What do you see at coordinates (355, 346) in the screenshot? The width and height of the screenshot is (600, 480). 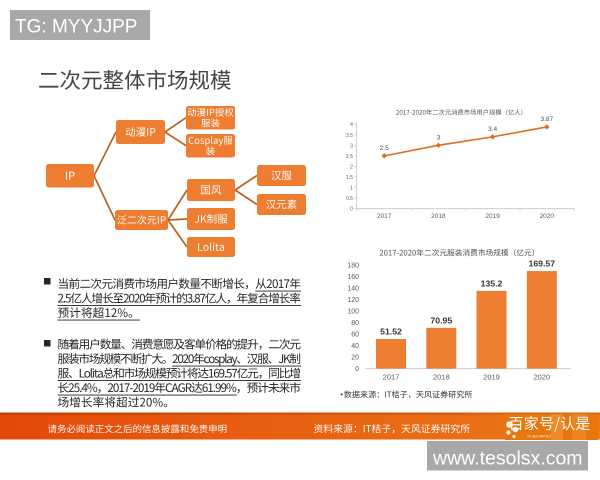 I see `svg-text: 40` at bounding box center [355, 346].